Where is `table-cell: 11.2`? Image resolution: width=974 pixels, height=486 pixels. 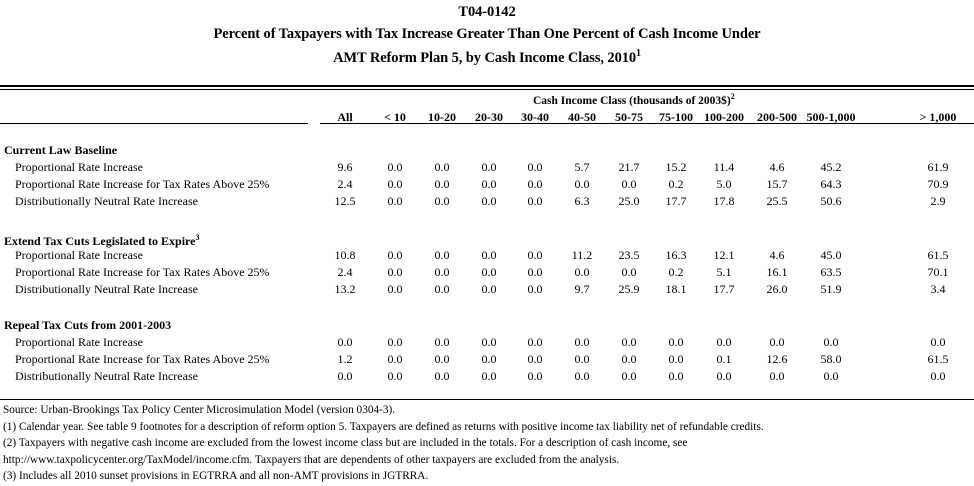 table-cell: 11.2 is located at coordinates (582, 255).